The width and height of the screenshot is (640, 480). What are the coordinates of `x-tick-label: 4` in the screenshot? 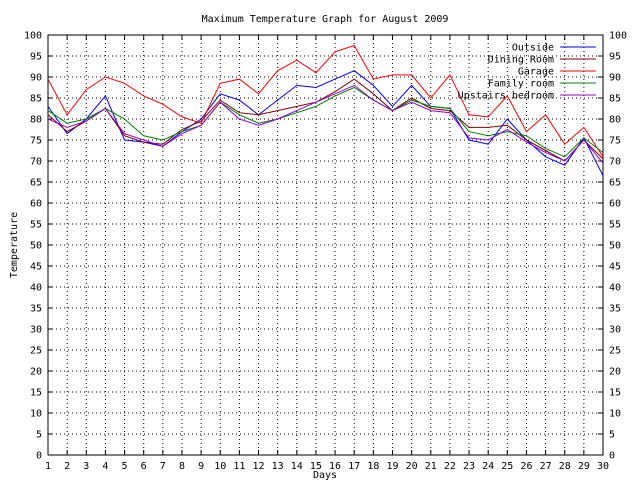 It's located at (105, 466).